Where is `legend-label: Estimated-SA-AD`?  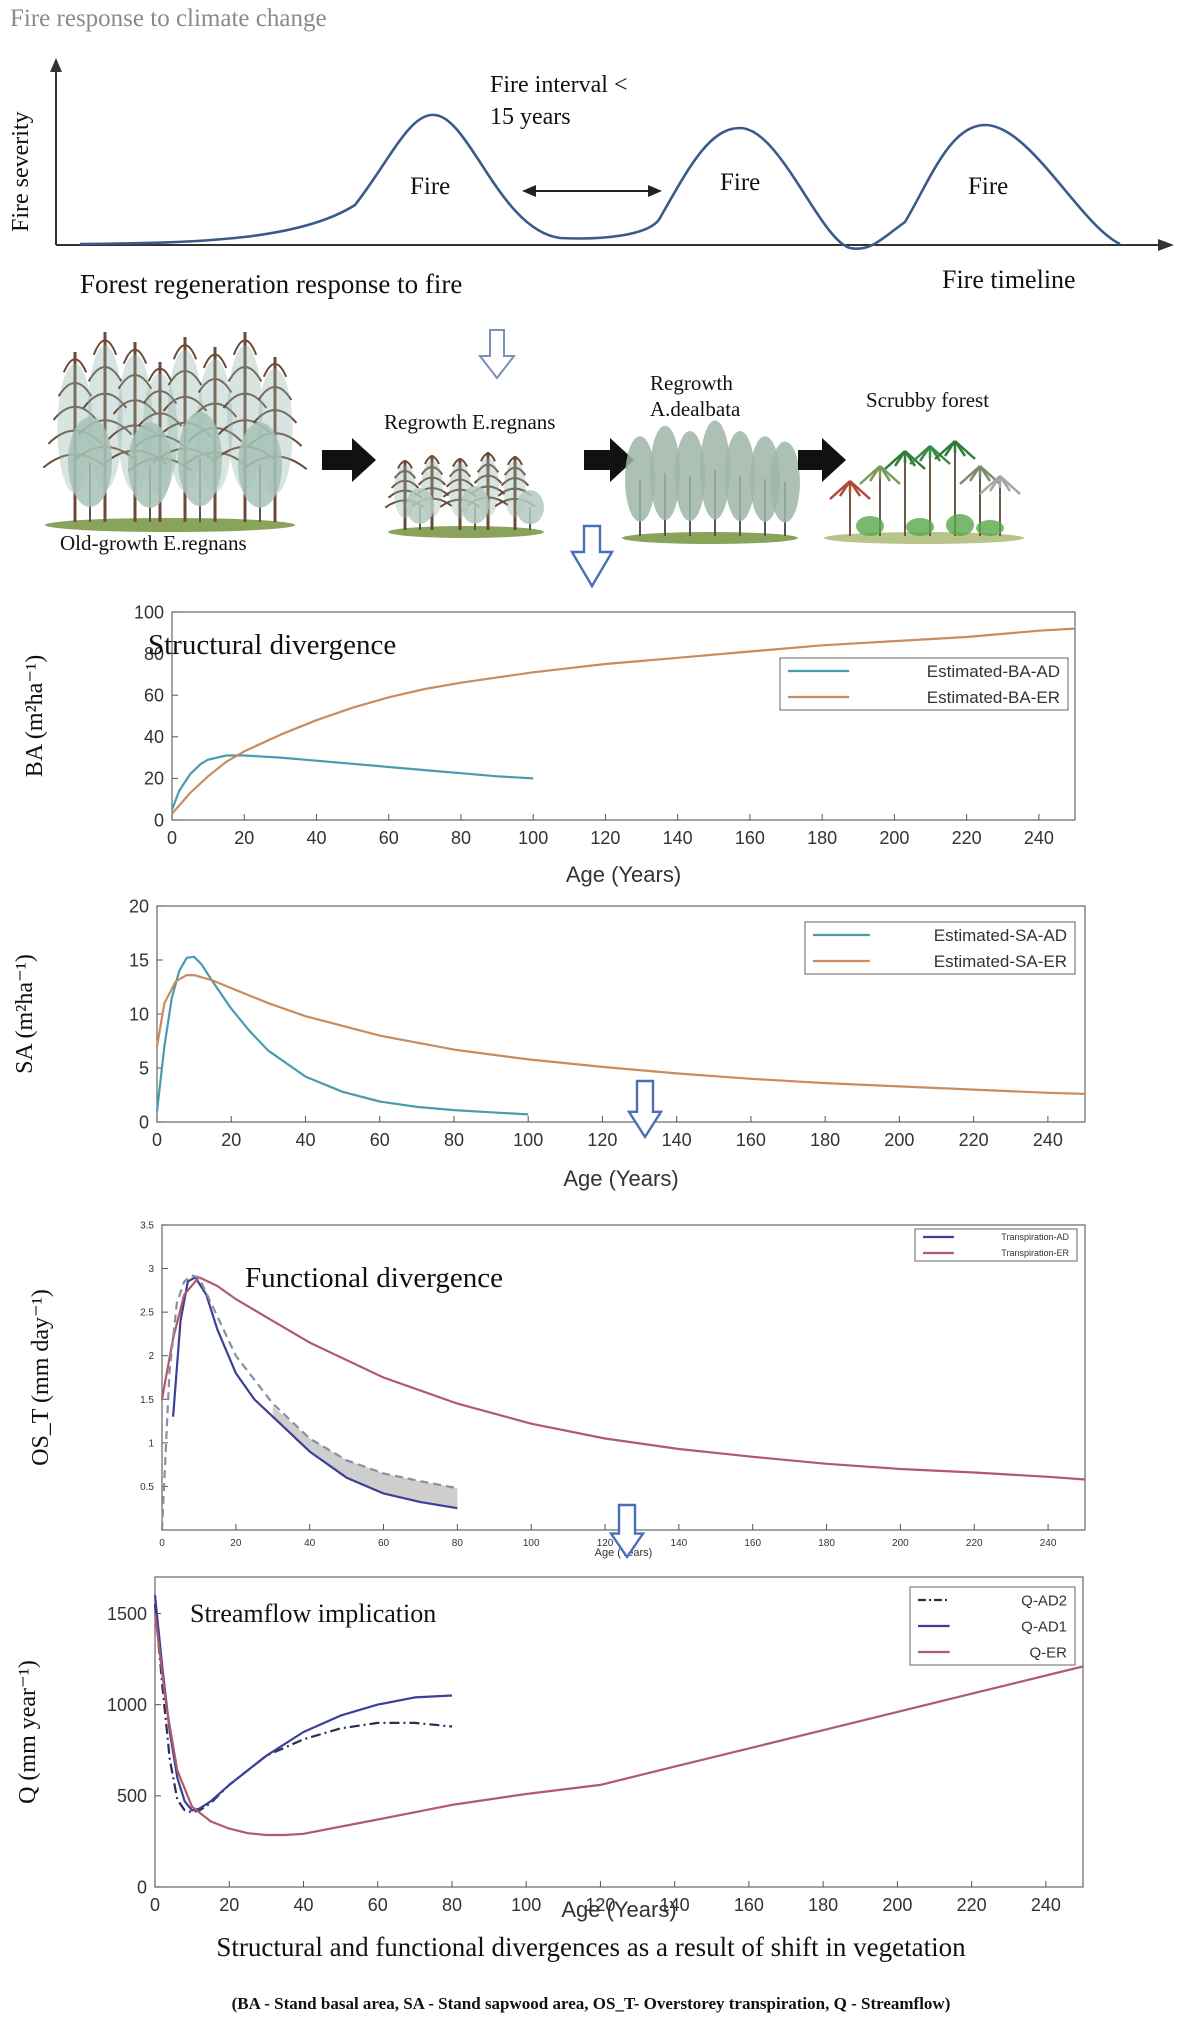 legend-label: Estimated-SA-AD is located at coordinates (1000, 935).